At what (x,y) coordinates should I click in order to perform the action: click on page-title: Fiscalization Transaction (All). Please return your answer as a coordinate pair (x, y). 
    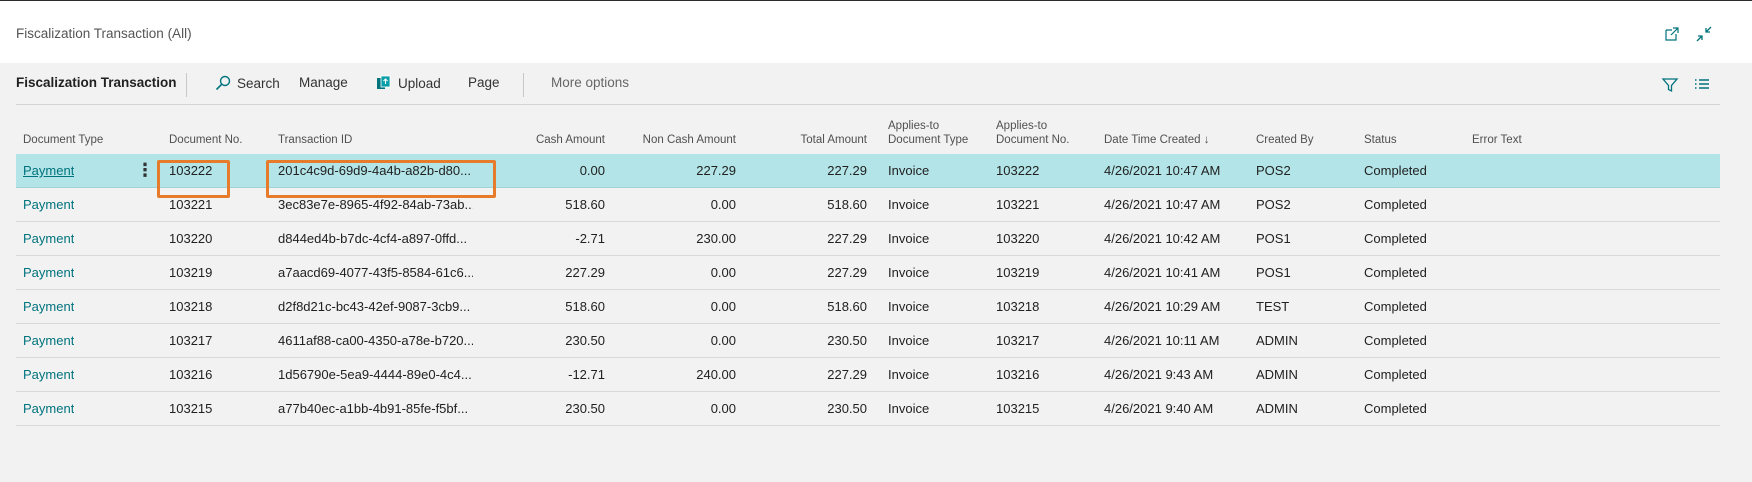
    Looking at the image, I should click on (104, 33).